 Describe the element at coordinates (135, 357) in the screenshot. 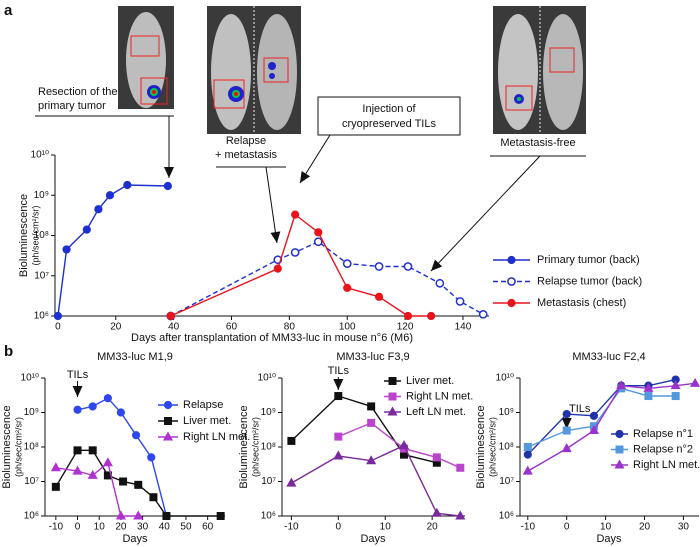

I see `chart-title: MM33-luc M1,9` at that location.